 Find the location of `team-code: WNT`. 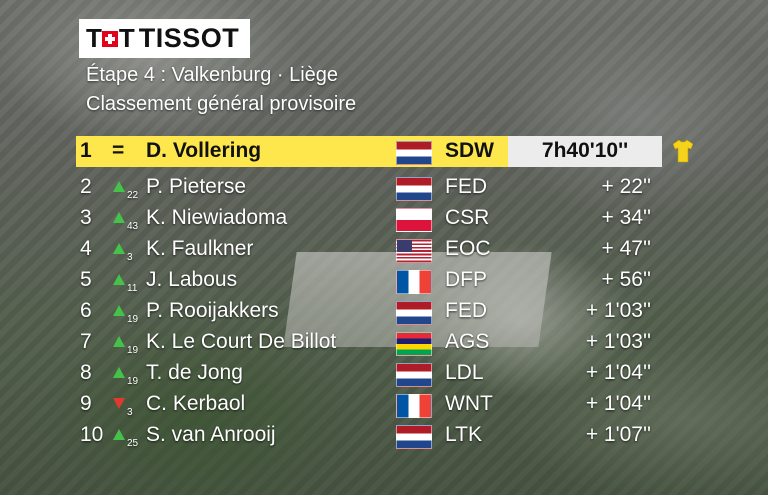

team-code: WNT is located at coordinates (469, 403).